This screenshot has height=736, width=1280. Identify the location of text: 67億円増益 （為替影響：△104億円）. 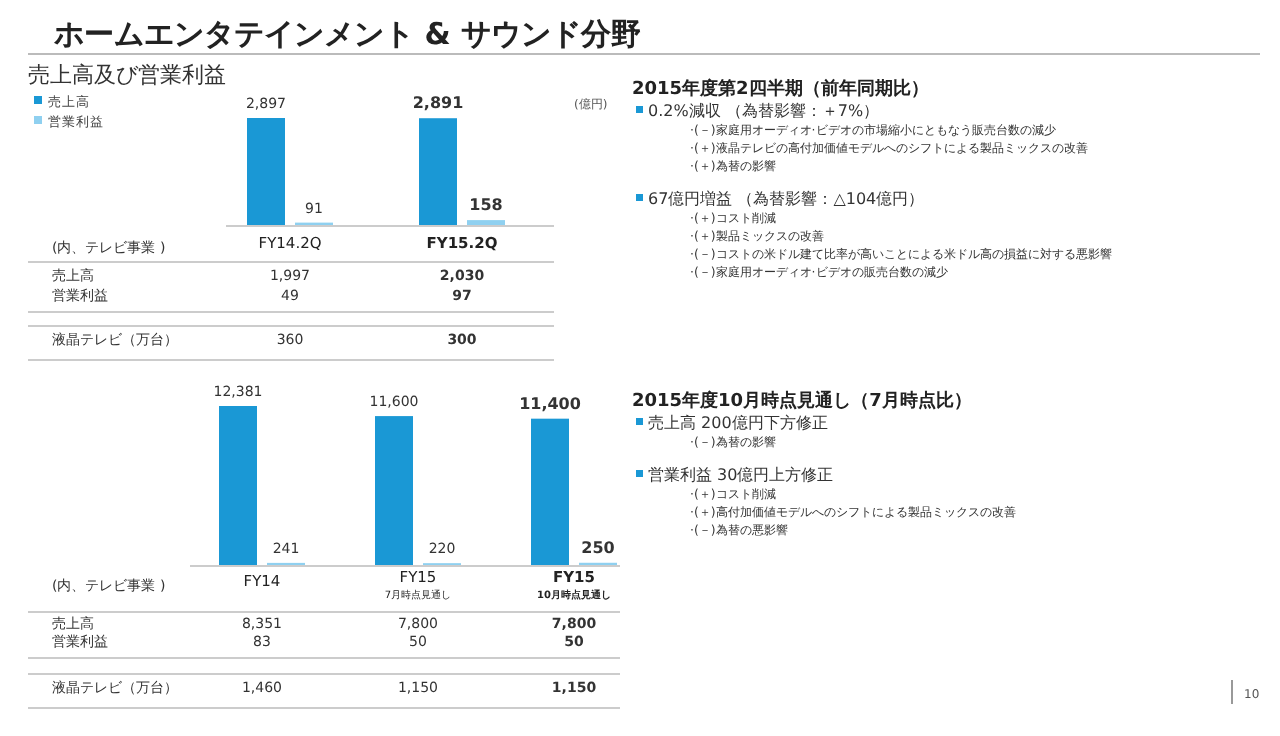
(786, 199).